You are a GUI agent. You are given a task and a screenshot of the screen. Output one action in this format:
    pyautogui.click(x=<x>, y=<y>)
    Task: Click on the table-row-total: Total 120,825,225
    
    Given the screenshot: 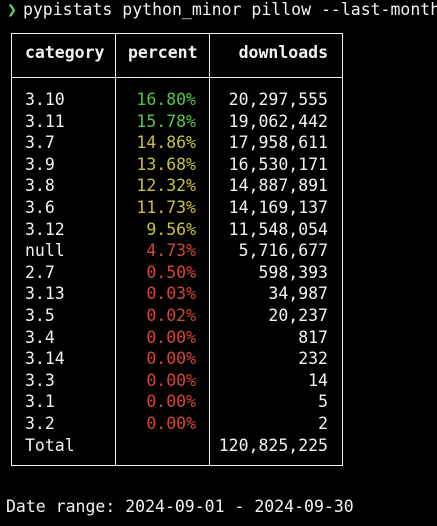 What is the action you would take?
    pyautogui.click(x=177, y=446)
    